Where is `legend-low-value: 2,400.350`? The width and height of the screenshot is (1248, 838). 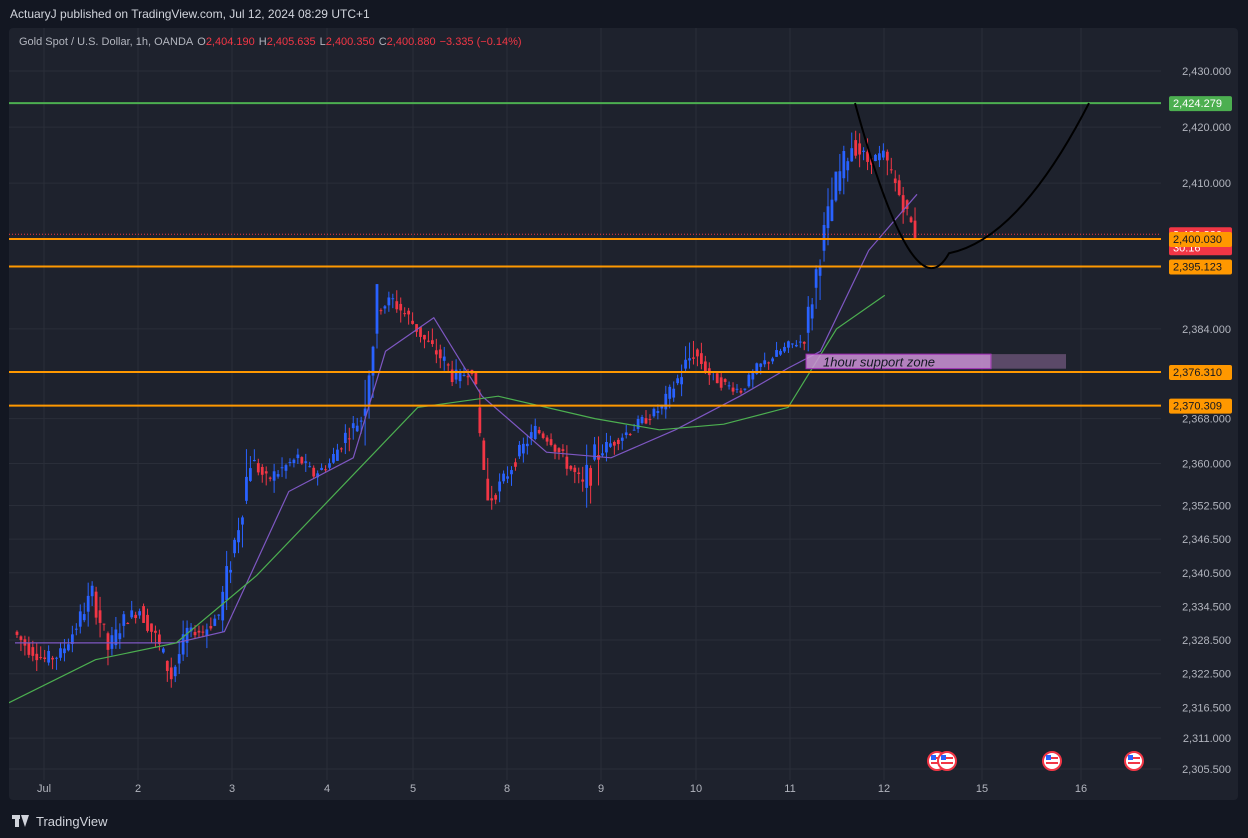
legend-low-value: 2,400.350 is located at coordinates (350, 42).